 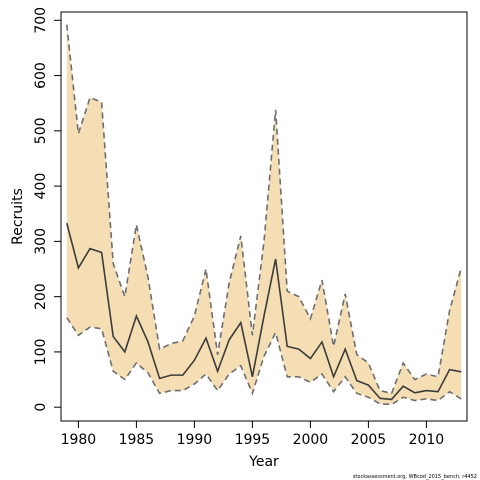 What do you see at coordinates (47, 209) in the screenshot?
I see `y-axis: 0 100 200 300 400 500 600 700` at bounding box center [47, 209].